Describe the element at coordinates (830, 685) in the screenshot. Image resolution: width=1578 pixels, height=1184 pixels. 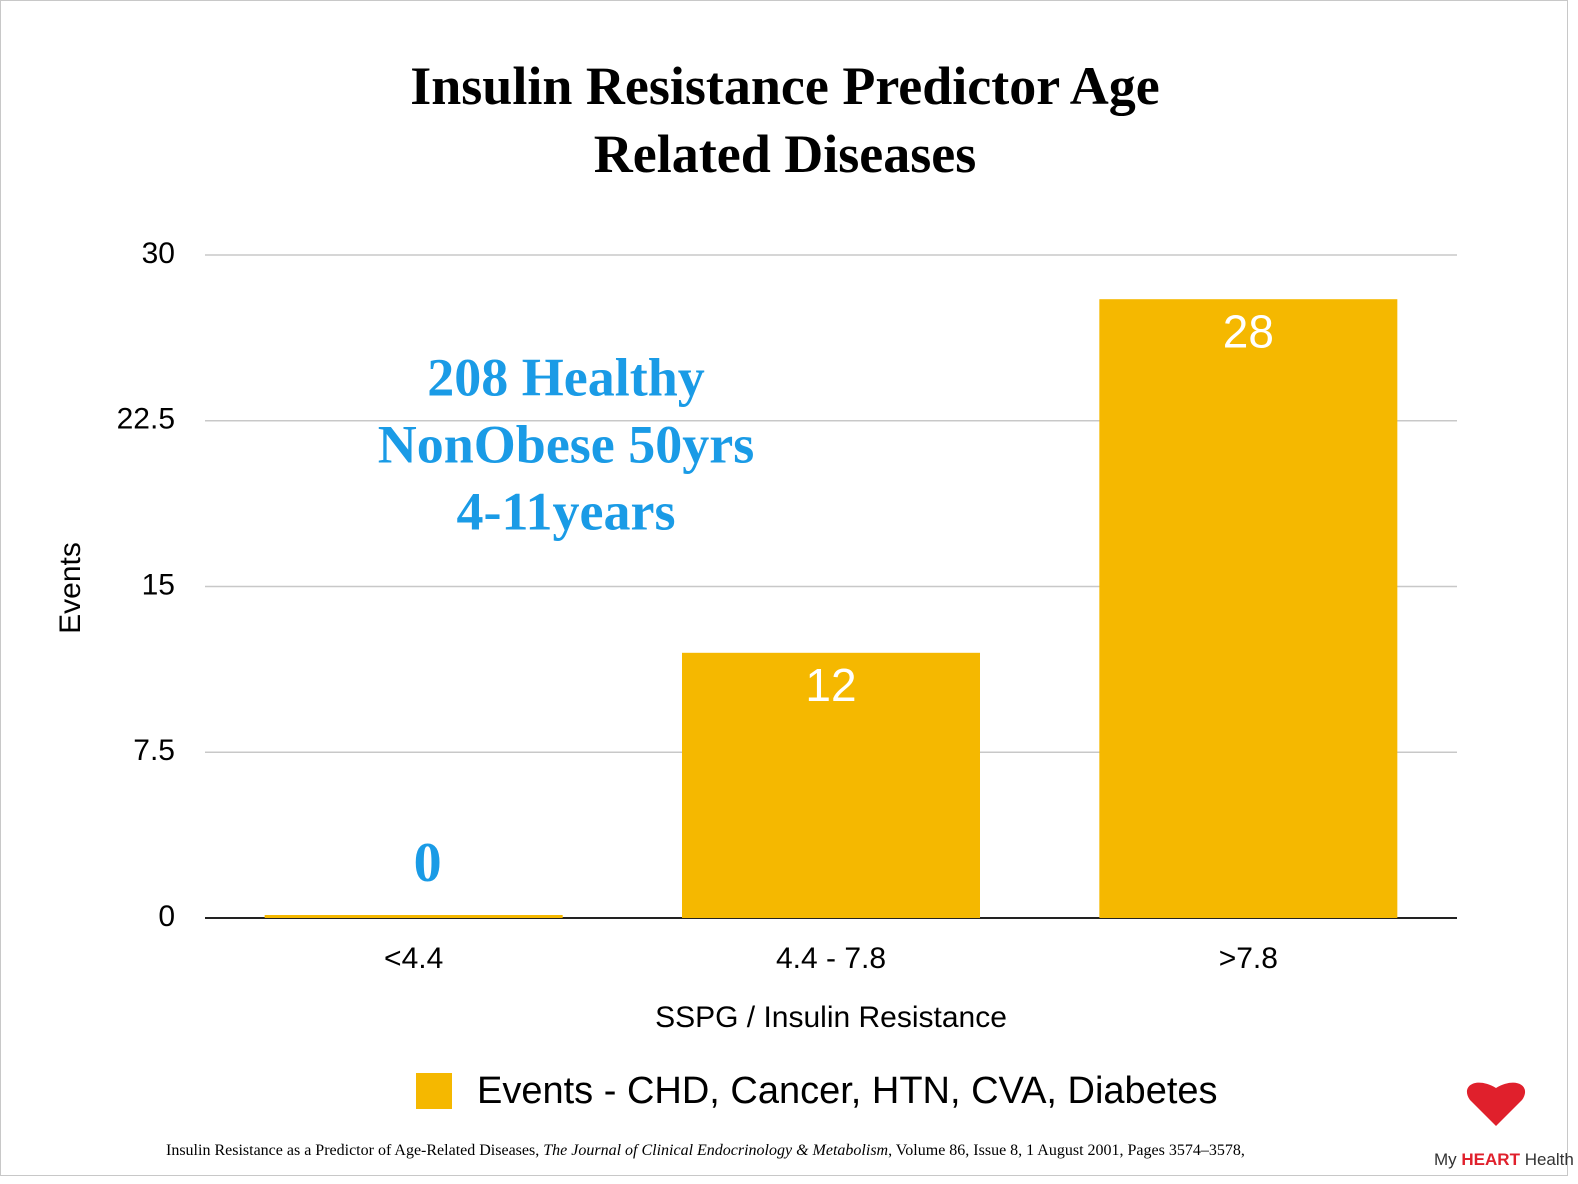
I see `value-label: 12` at that location.